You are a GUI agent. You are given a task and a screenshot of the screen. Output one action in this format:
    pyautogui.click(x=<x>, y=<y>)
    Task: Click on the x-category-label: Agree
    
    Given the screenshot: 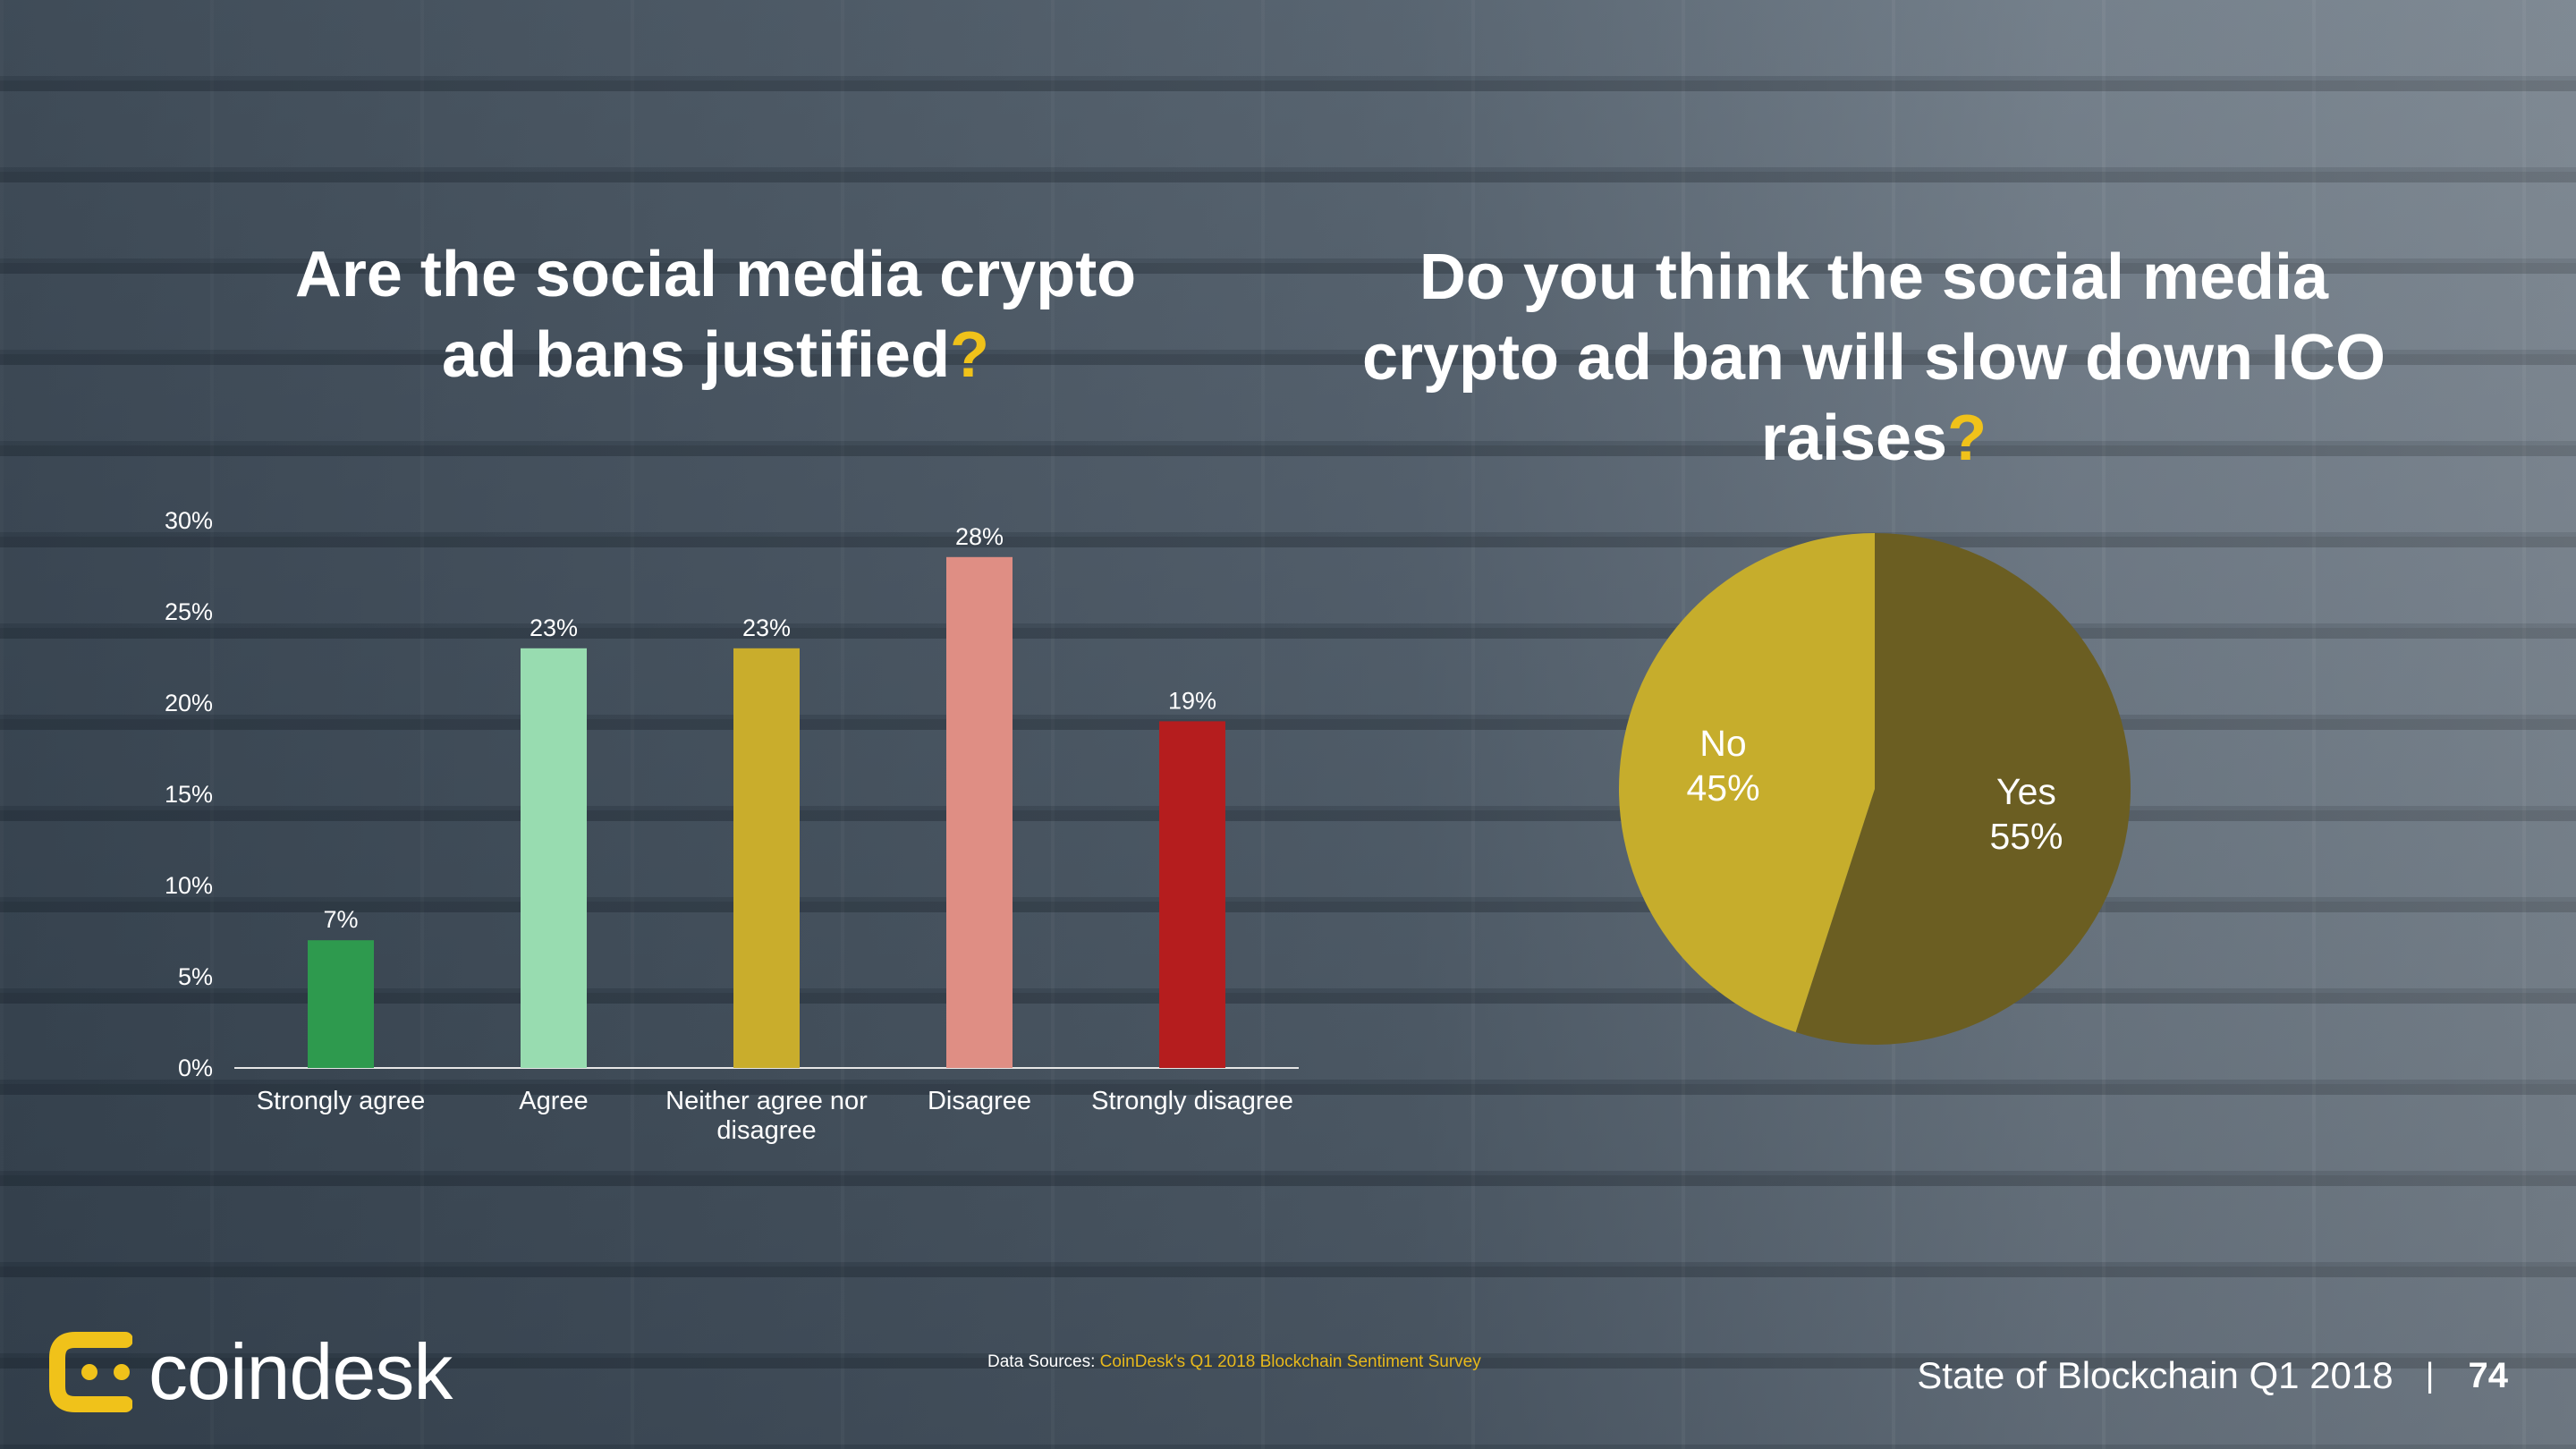 What is the action you would take?
    pyautogui.click(x=553, y=1101)
    